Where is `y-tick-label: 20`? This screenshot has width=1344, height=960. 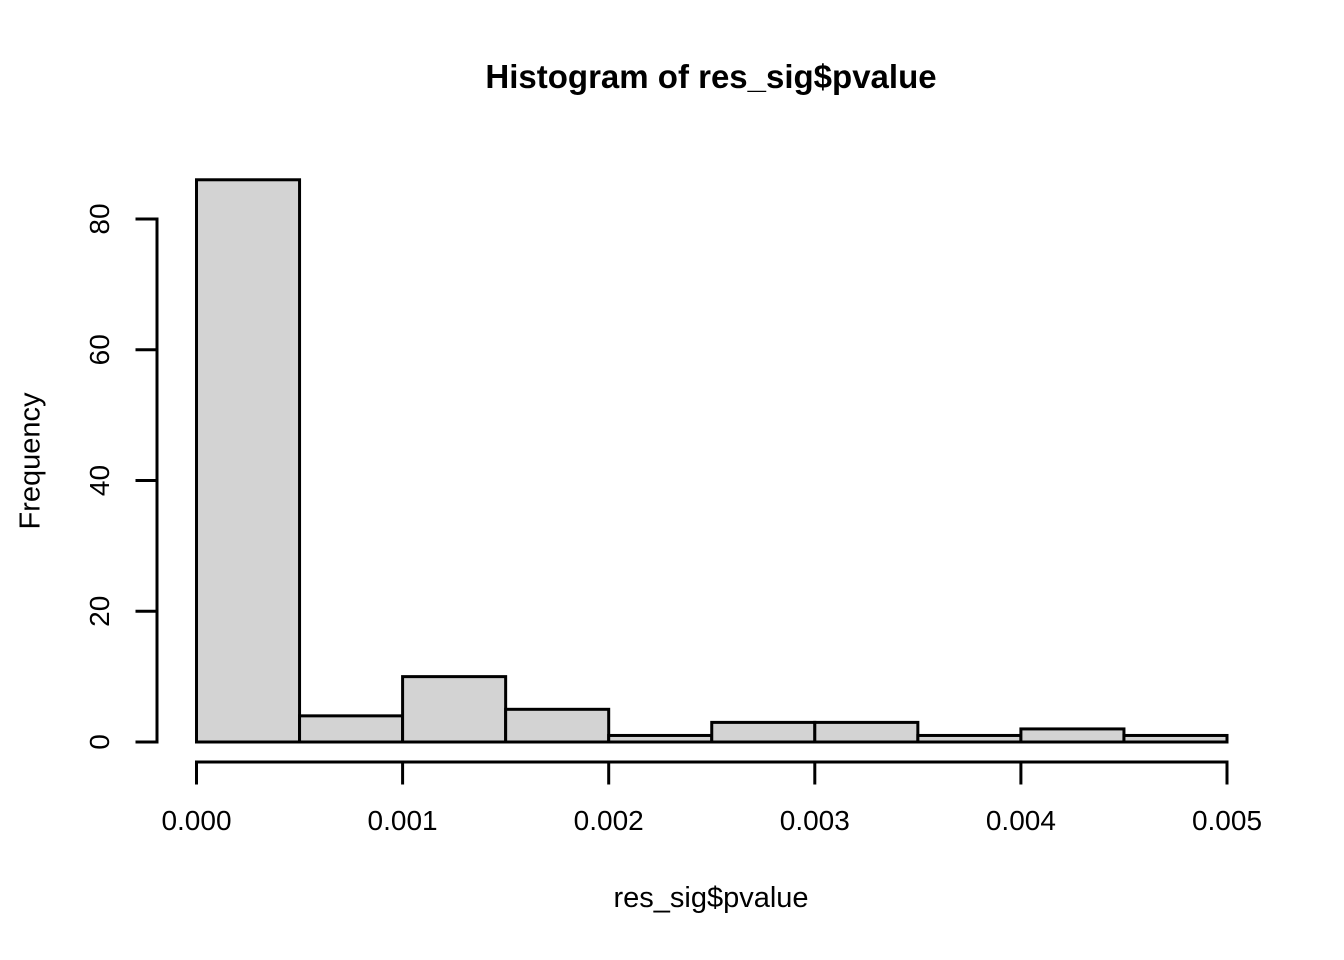
y-tick-label: 20 is located at coordinates (99, 611).